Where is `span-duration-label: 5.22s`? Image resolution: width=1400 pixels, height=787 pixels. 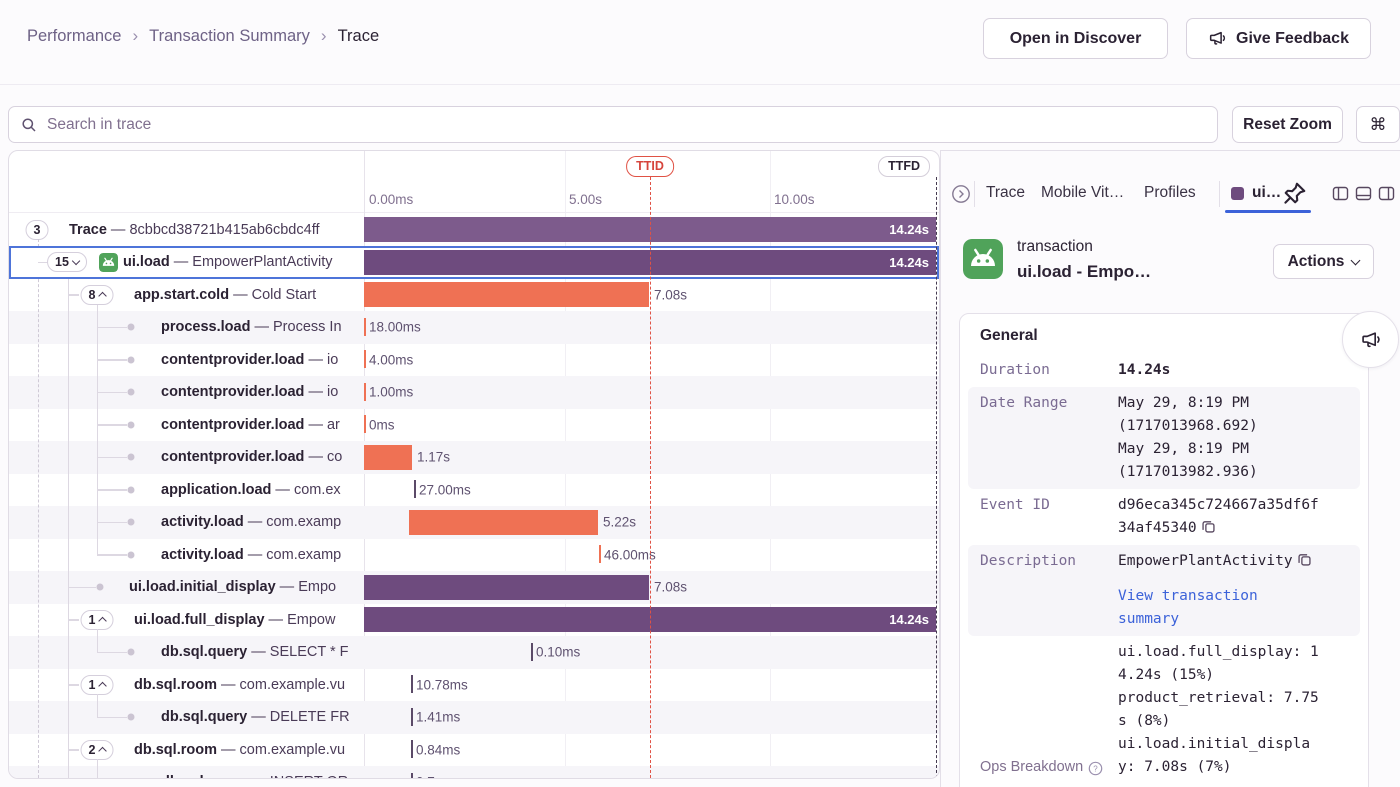 span-duration-label: 5.22s is located at coordinates (620, 522).